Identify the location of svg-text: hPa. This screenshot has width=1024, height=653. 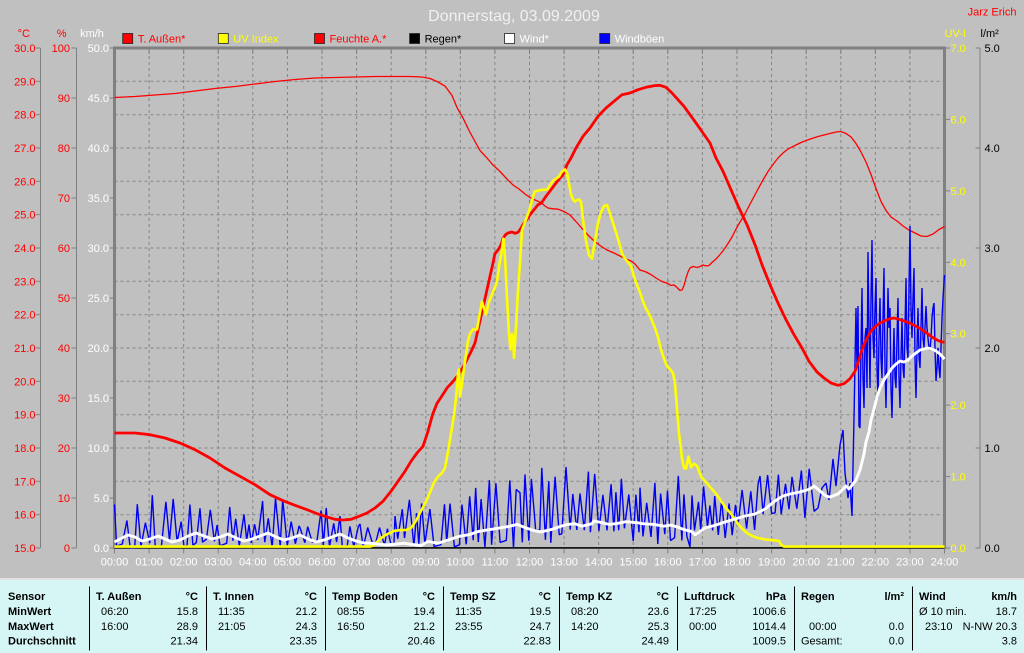
(776, 597).